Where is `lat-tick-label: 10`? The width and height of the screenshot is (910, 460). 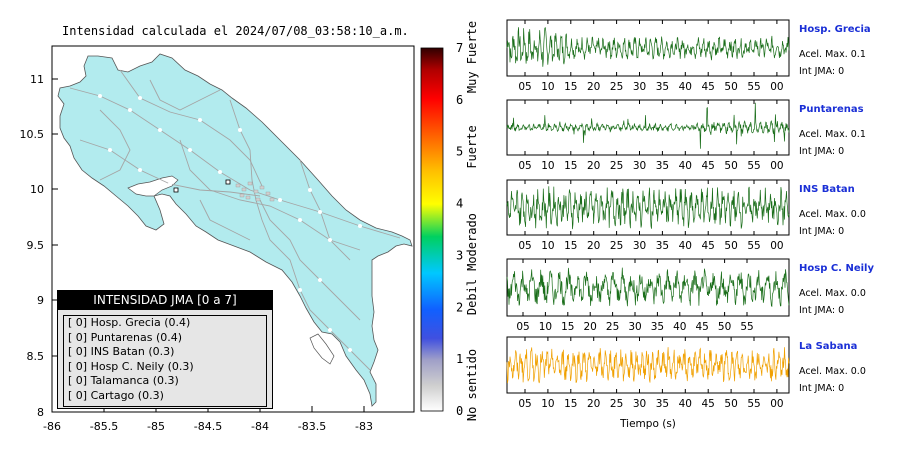 lat-tick-label: 10 is located at coordinates (37, 189).